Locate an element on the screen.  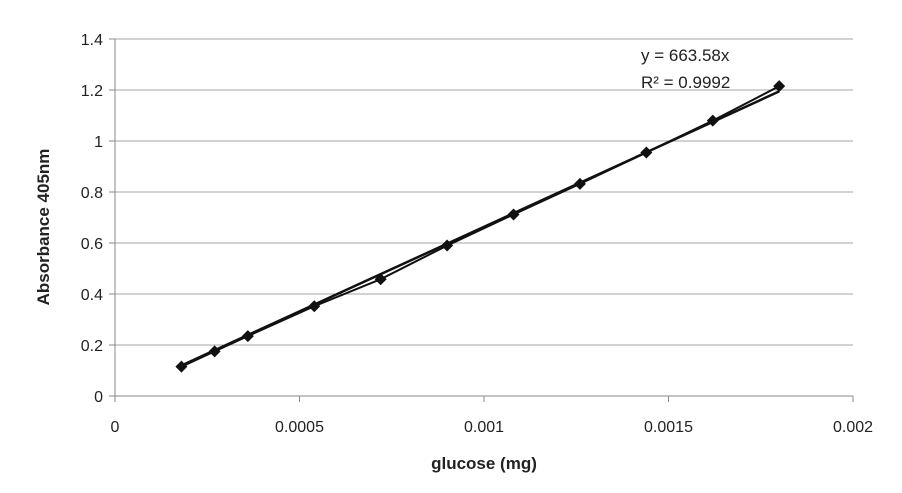
x-tick-label: 0.001 is located at coordinates (484, 427).